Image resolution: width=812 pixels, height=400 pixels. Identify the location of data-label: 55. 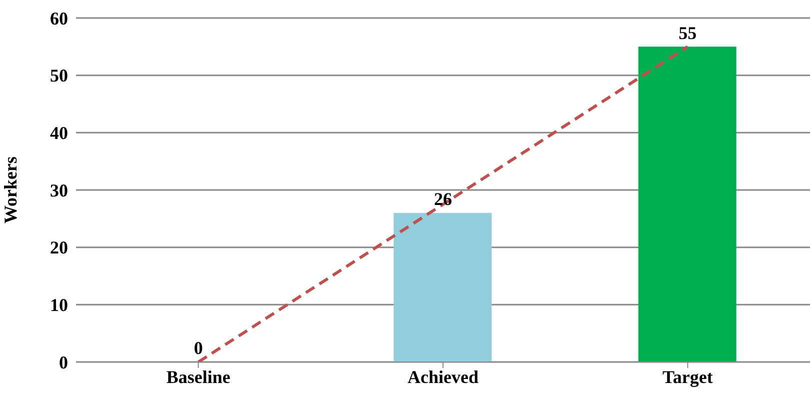
(688, 32).